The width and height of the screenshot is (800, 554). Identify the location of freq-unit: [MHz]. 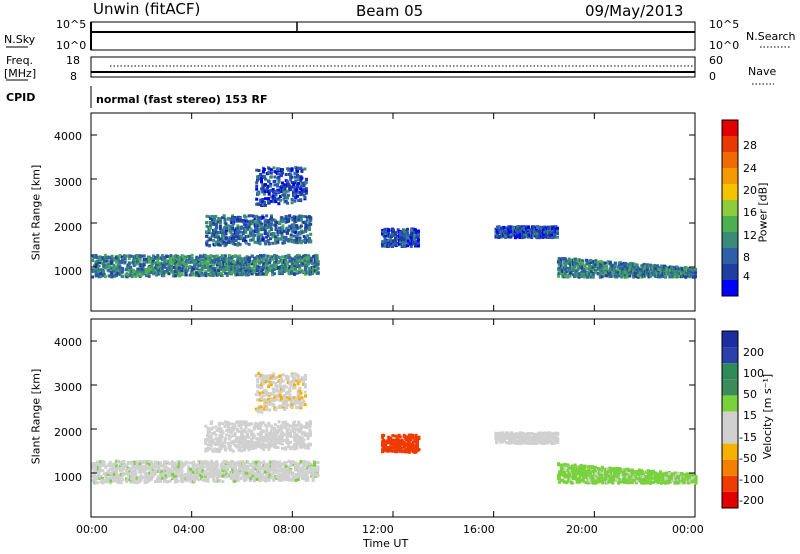
(20, 73).